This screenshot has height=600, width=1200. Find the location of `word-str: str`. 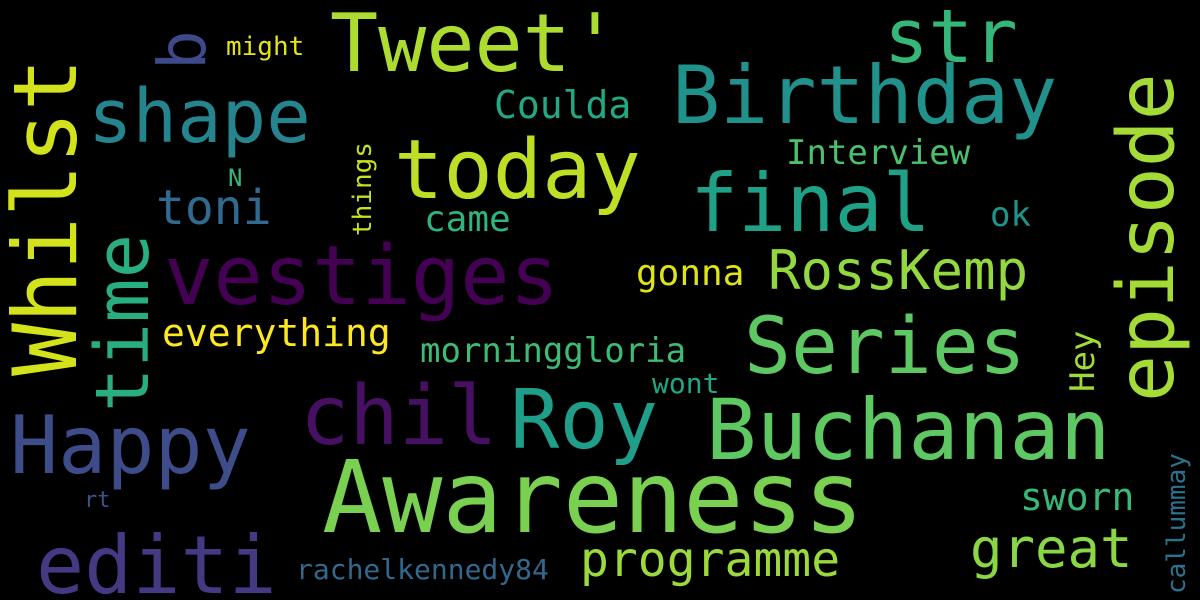

word-str: str is located at coordinates (951, 40).